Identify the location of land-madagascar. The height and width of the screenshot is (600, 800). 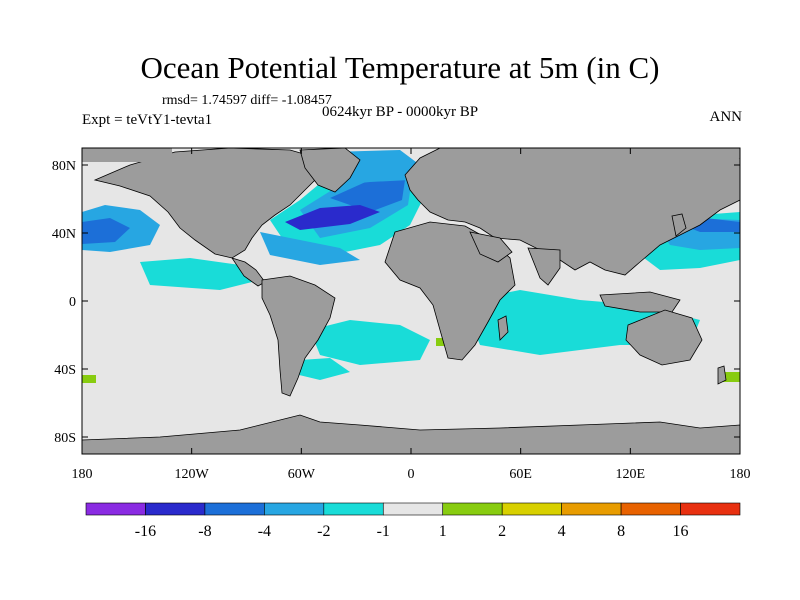
(503, 328).